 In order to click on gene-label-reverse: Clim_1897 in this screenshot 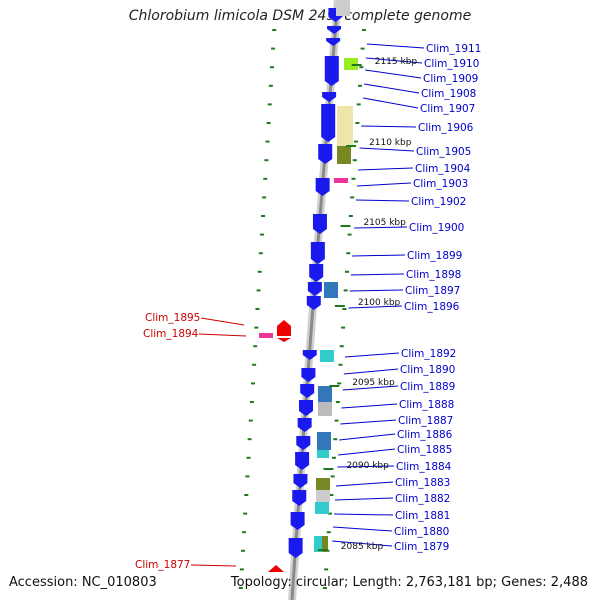, I will do `click(432, 291)`.